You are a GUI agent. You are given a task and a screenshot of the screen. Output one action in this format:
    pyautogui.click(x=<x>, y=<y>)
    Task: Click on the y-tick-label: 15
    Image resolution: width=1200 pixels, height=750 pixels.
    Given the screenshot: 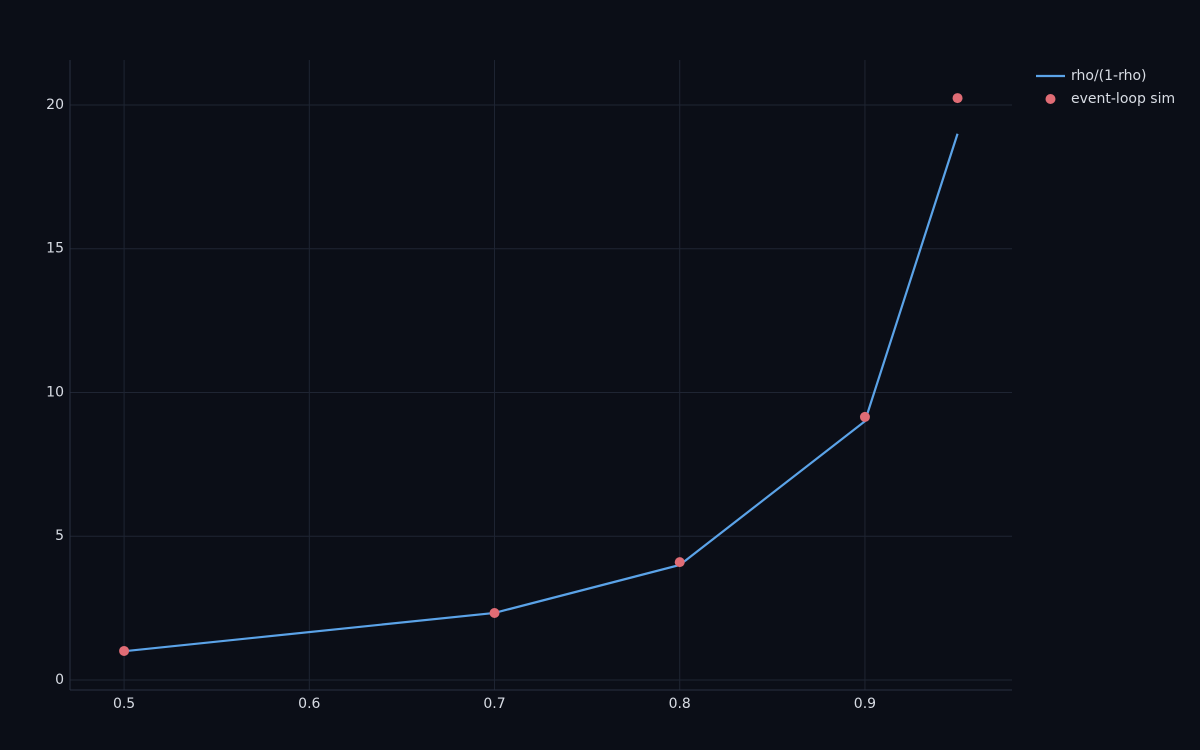 What is the action you would take?
    pyautogui.click(x=55, y=249)
    